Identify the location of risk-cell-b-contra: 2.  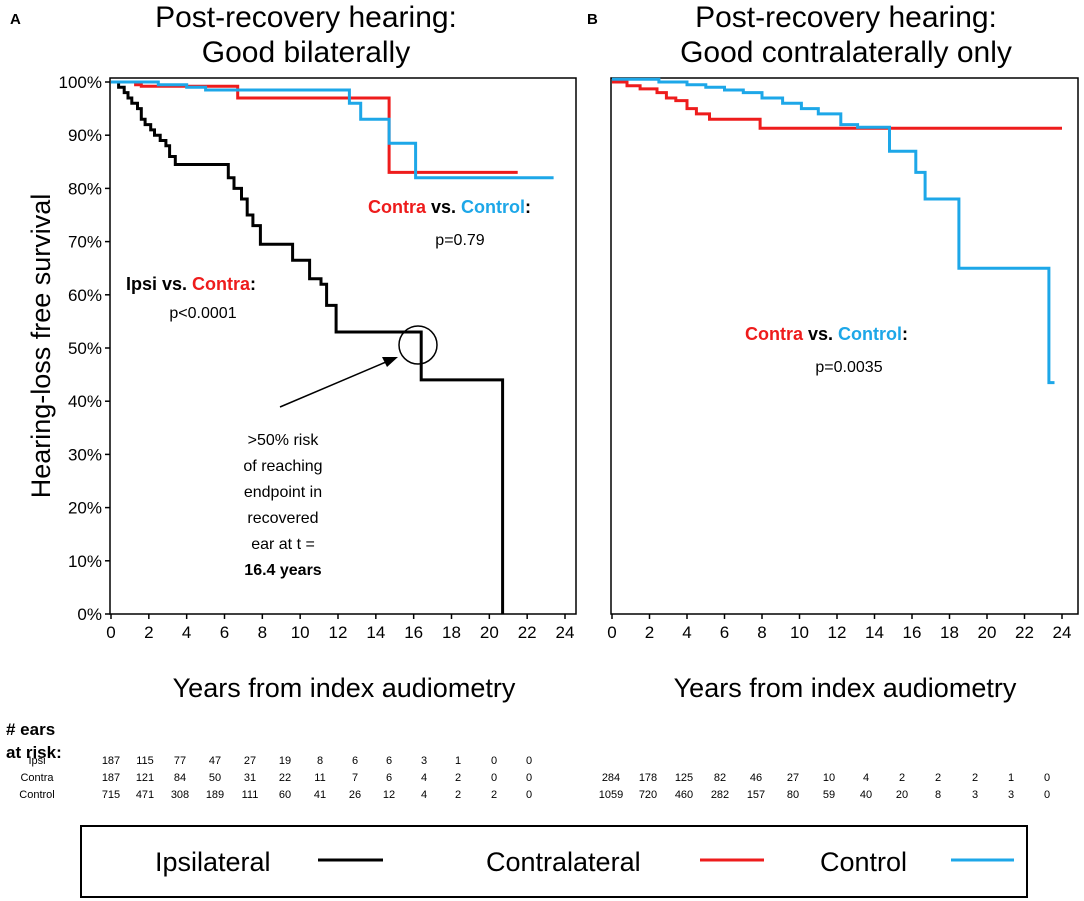
(975, 778).